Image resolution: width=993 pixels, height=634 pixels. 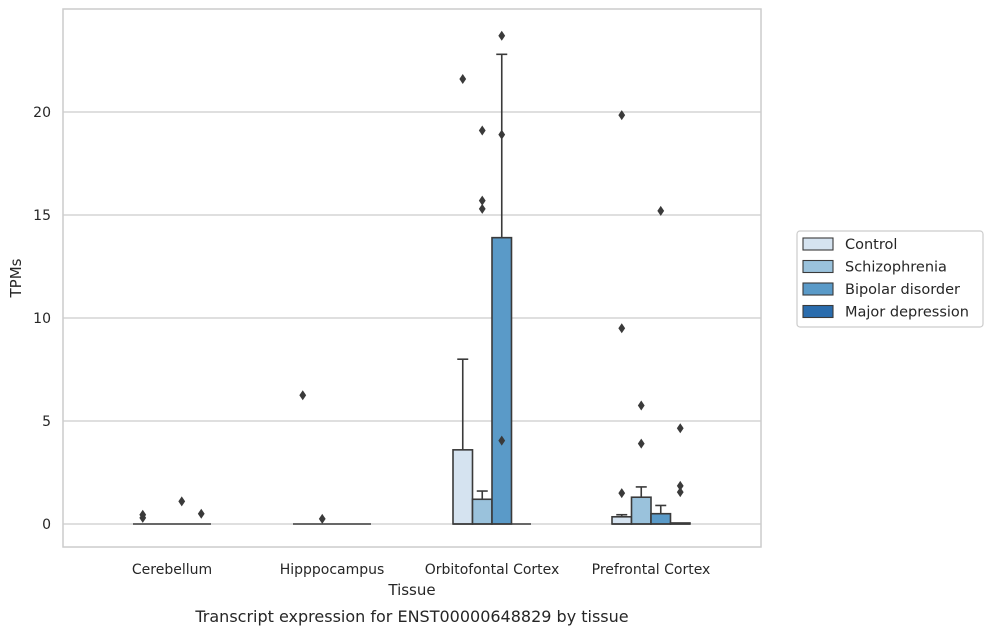 What do you see at coordinates (871, 245) in the screenshot?
I see `legend-label: Control` at bounding box center [871, 245].